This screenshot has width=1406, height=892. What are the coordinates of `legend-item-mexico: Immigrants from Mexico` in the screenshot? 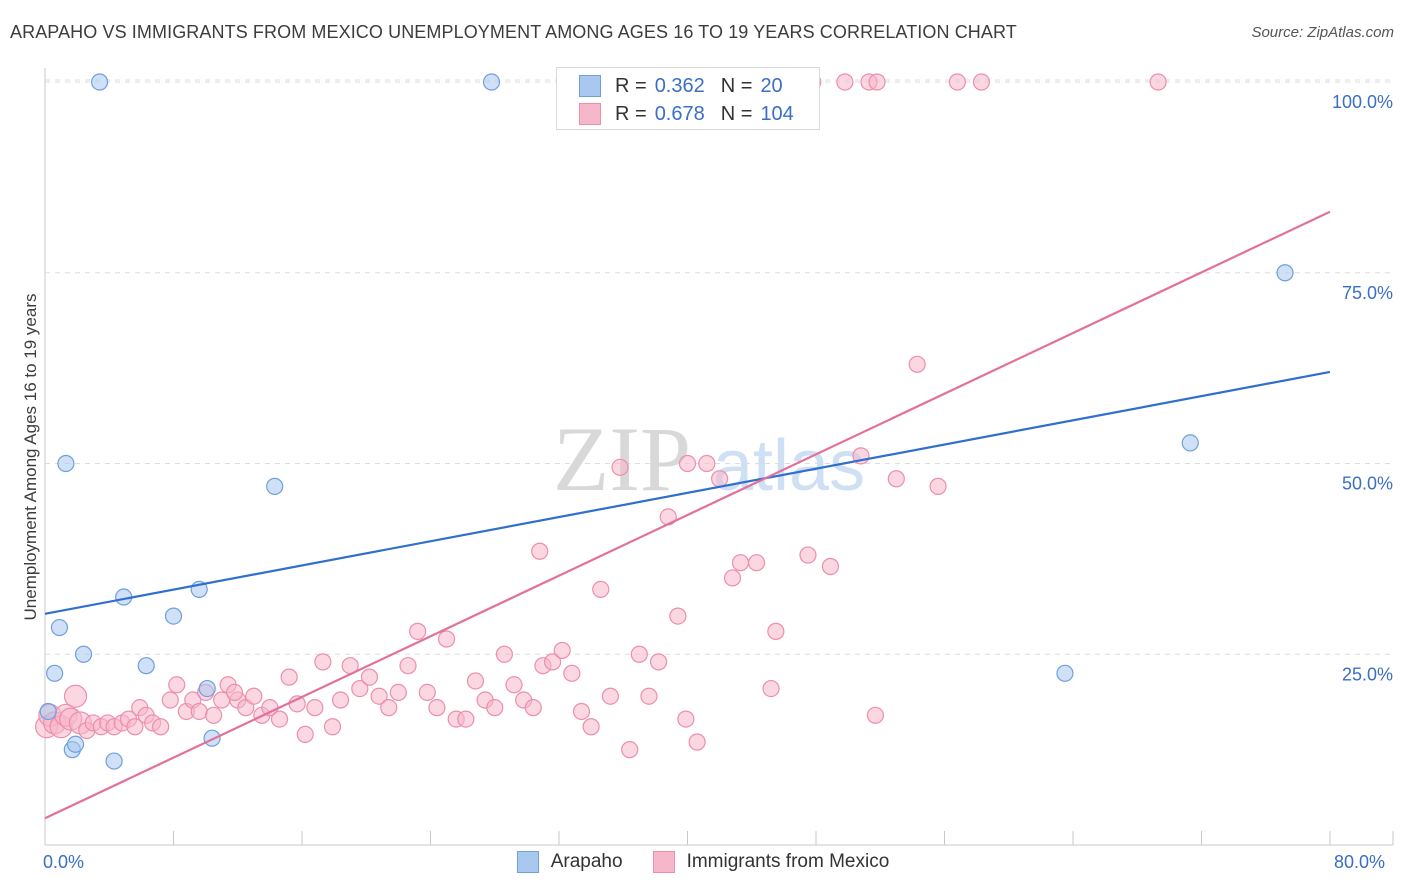 It's located at (771, 862).